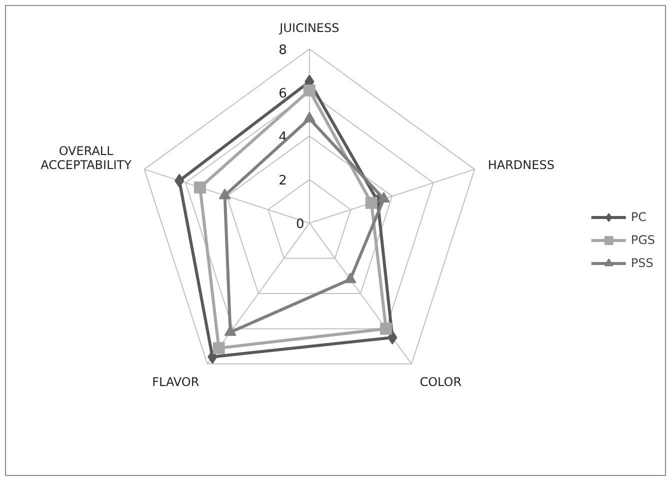  I want to click on spoke-label: JUICINESS, so click(309, 28).